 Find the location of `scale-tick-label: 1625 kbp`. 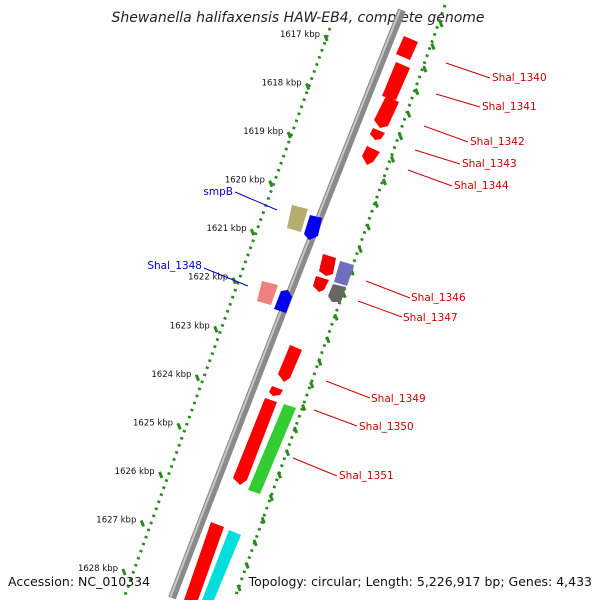

scale-tick-label: 1625 kbp is located at coordinates (153, 423).